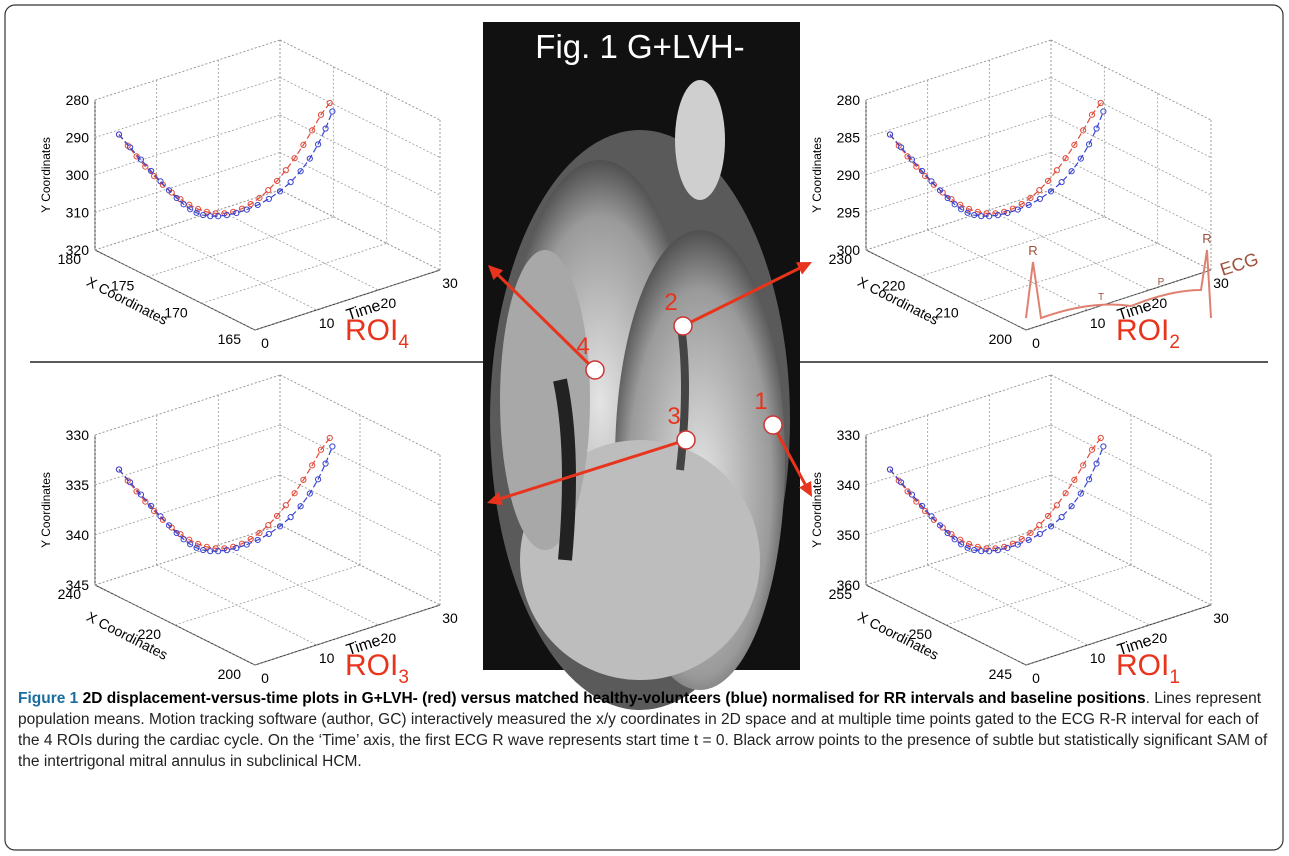 The width and height of the screenshot is (1289, 856). What do you see at coordinates (849, 435) in the screenshot?
I see `y-tick-label: 330` at bounding box center [849, 435].